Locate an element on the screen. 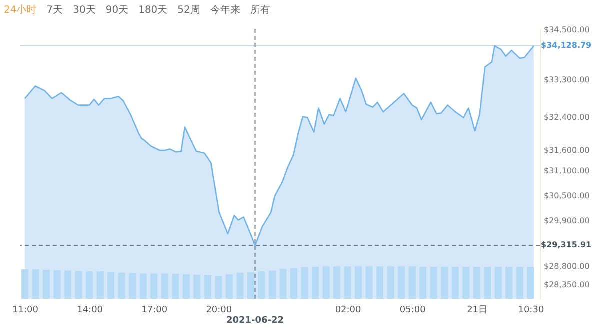  text: 所有 is located at coordinates (260, 10).